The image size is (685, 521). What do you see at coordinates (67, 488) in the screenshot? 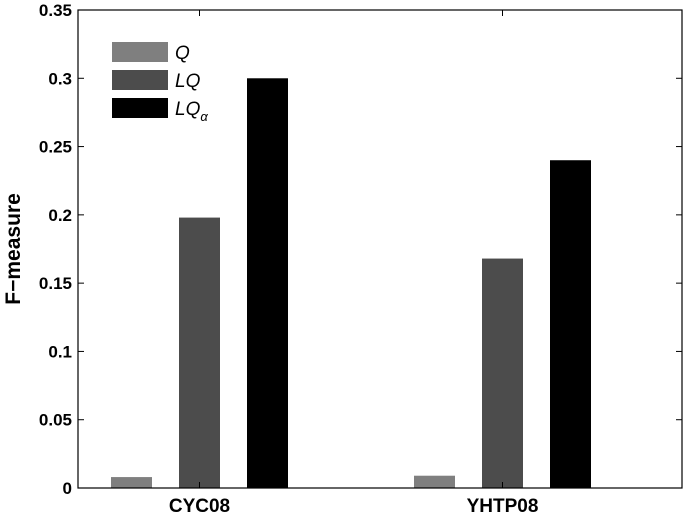
I see `y-tick-label: 0` at bounding box center [67, 488].